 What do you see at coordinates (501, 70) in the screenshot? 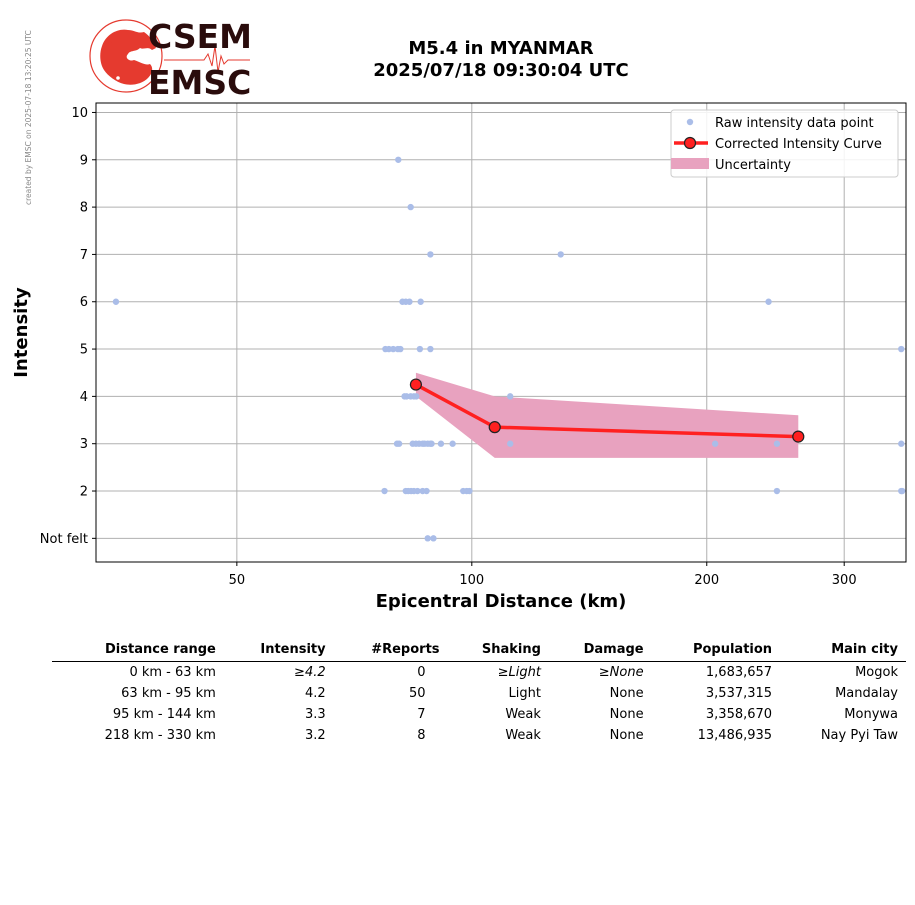
I see `chart-title-line2: 2025/07/18 09:30:04 UTC` at bounding box center [501, 70].